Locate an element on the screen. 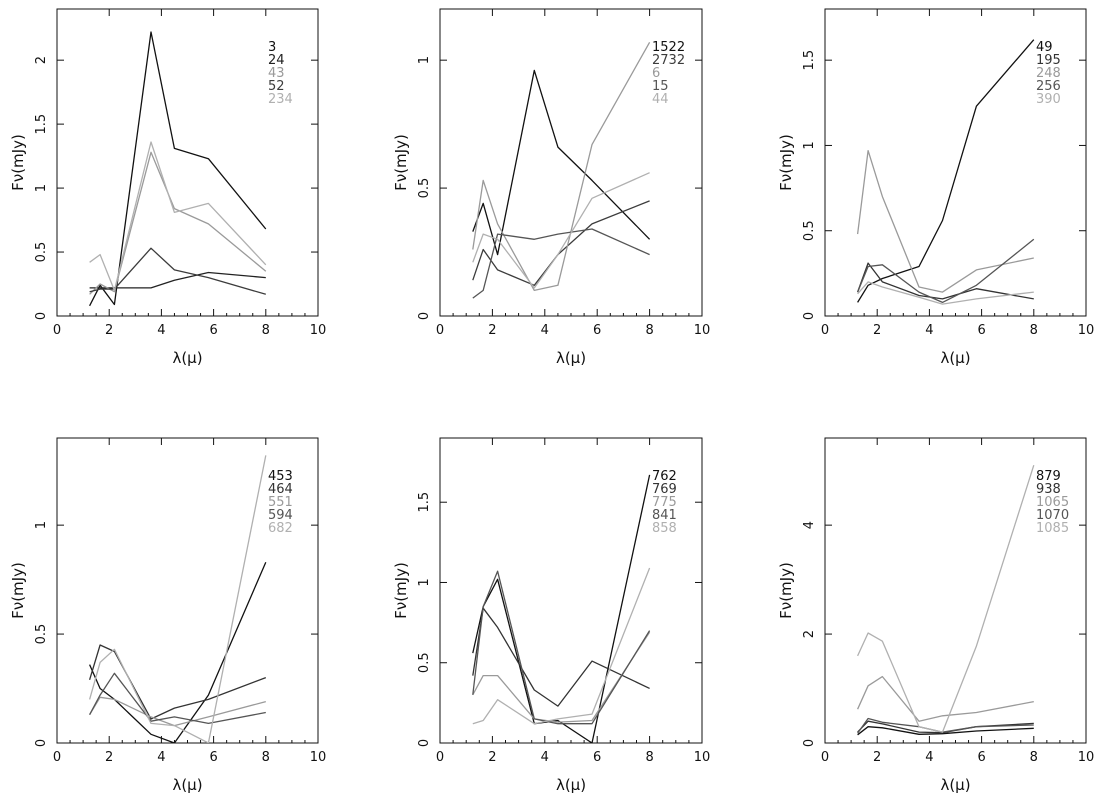 Image resolution: width=1100 pixels, height=806 pixels. legend-label: 256 is located at coordinates (1048, 86).